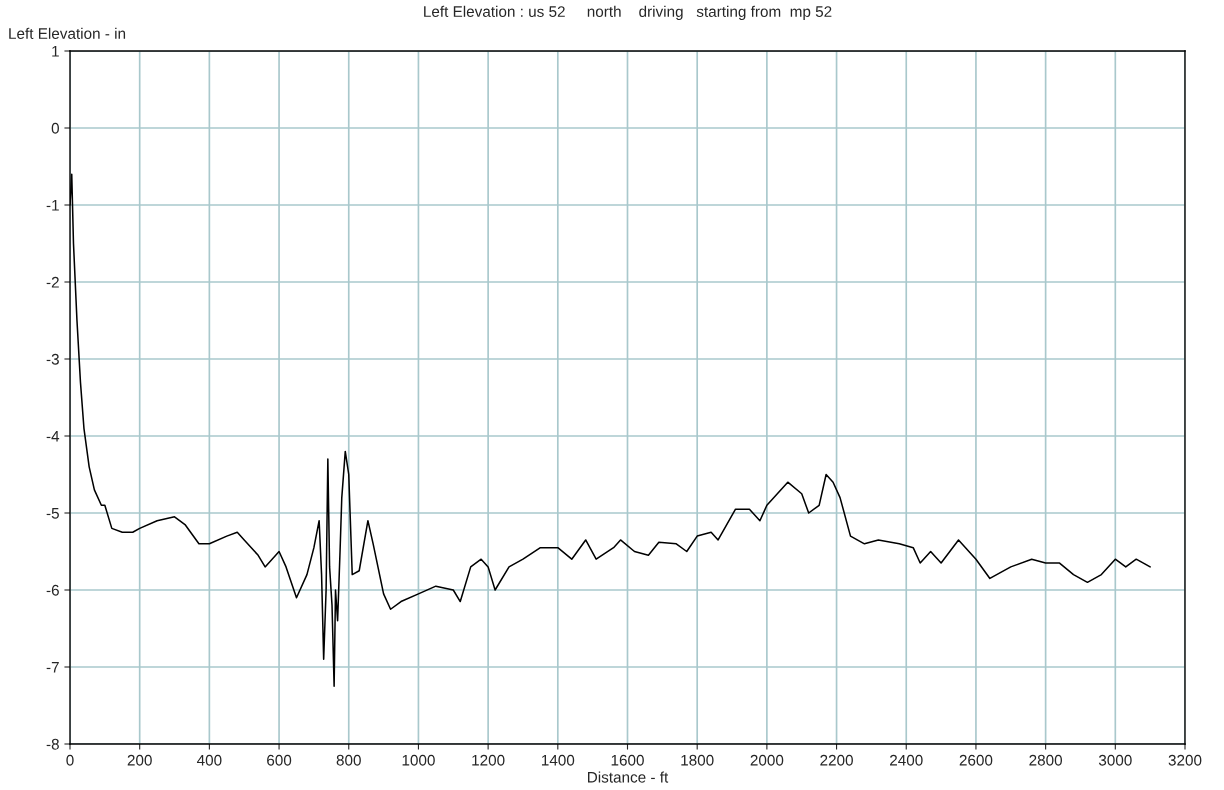 This screenshot has width=1224, height=790. I want to click on y-tick-label: -4, so click(53, 436).